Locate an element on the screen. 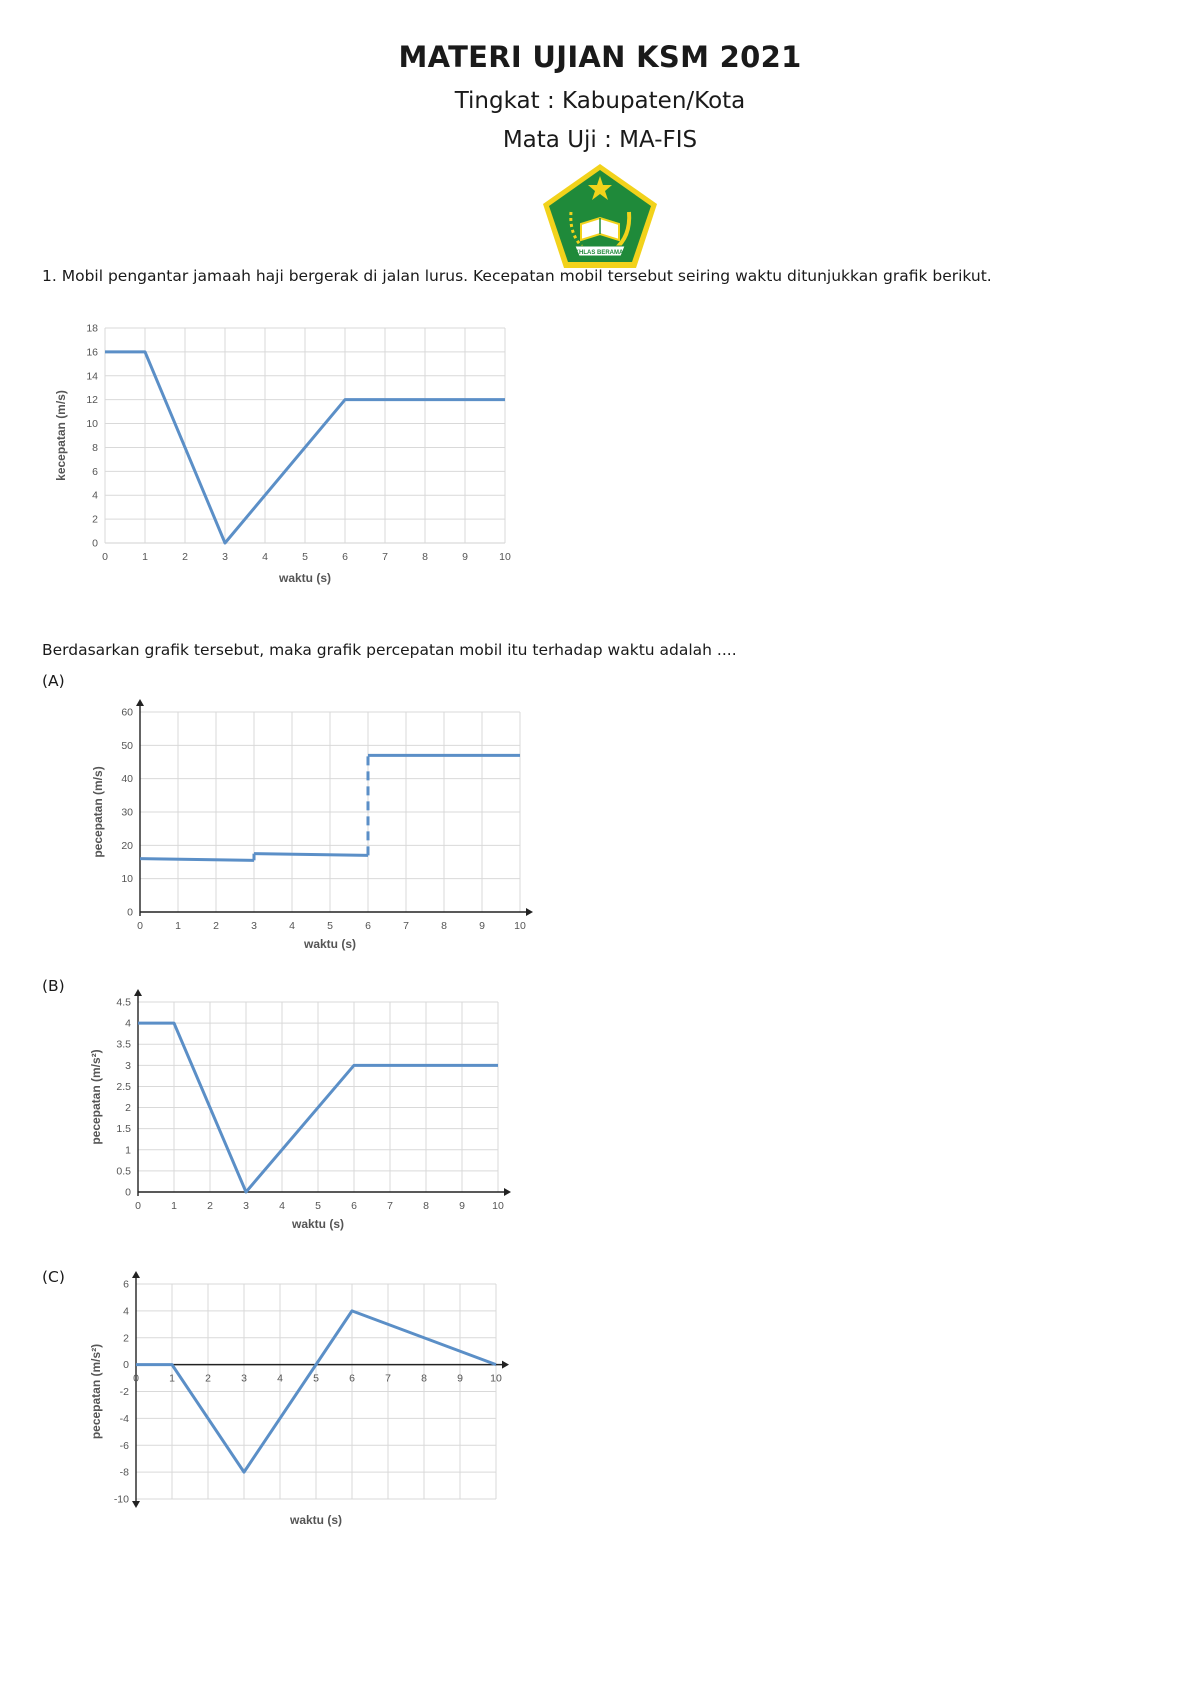 This screenshot has width=1200, height=1697. y-tick-label: 1 is located at coordinates (128, 1150).